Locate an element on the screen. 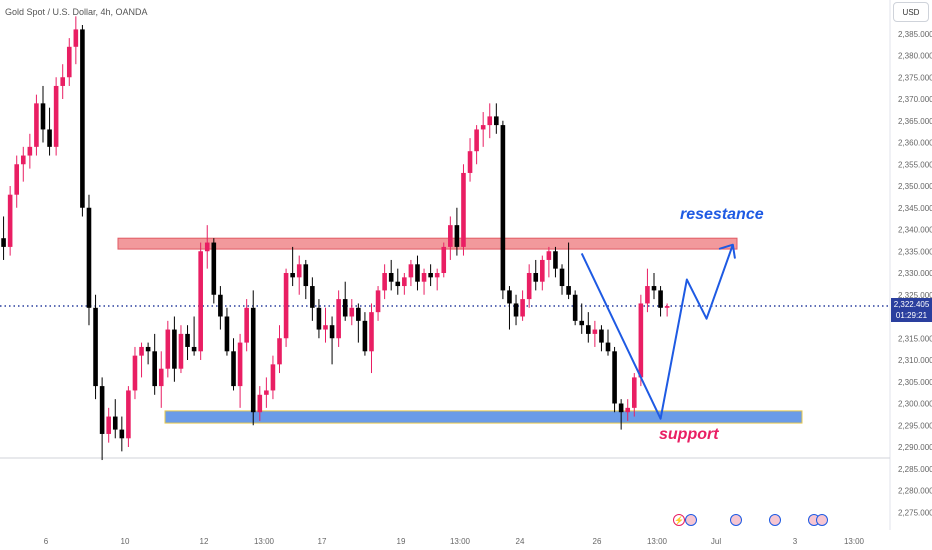 The height and width of the screenshot is (550, 932). x-tick-label: 24 is located at coordinates (520, 541).